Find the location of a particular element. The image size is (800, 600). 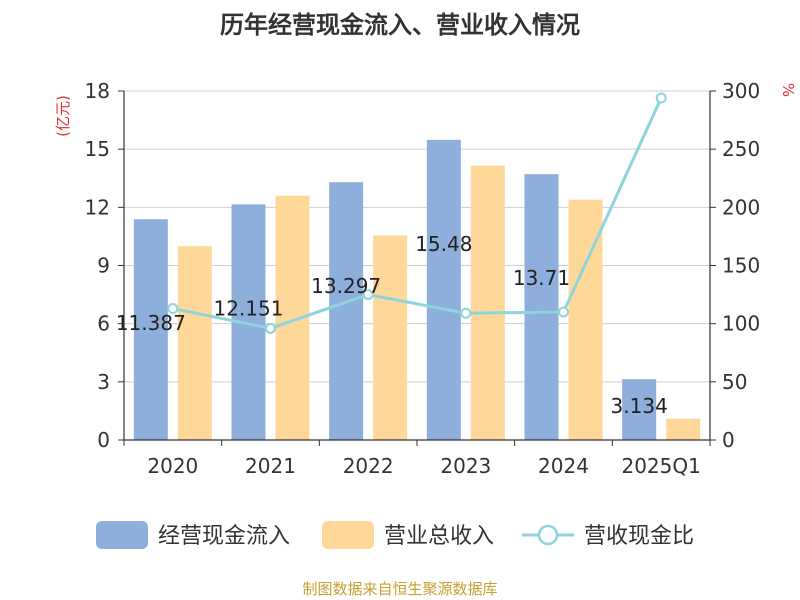

right-tick-label: 100 is located at coordinates (741, 324).